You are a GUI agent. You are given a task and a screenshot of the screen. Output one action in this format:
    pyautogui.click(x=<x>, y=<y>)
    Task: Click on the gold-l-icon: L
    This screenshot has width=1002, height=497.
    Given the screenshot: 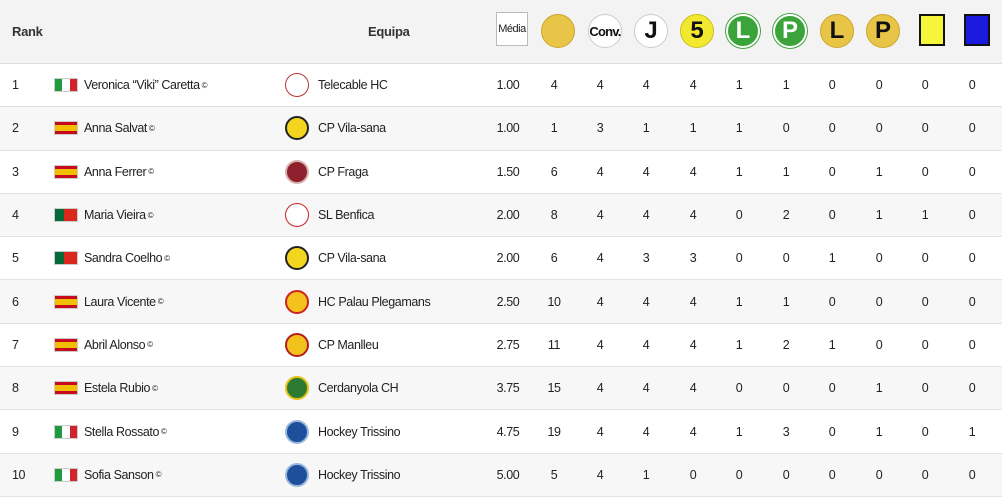 What is the action you would take?
    pyautogui.click(x=837, y=31)
    